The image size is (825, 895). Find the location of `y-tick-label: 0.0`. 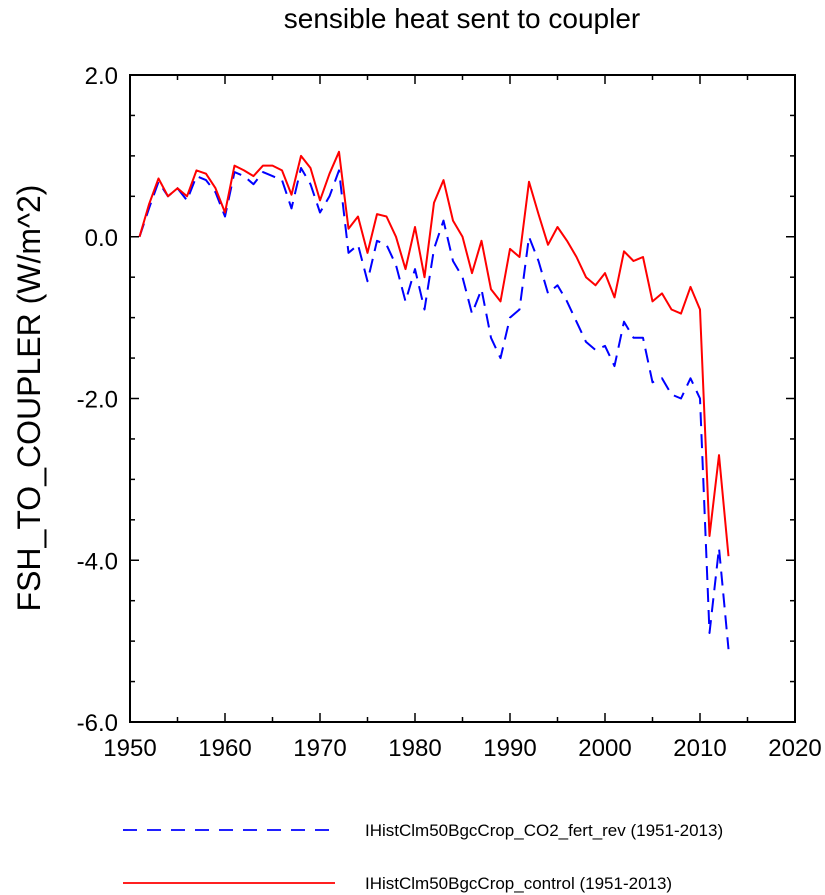

y-tick-label: 0.0 is located at coordinates (101, 238).